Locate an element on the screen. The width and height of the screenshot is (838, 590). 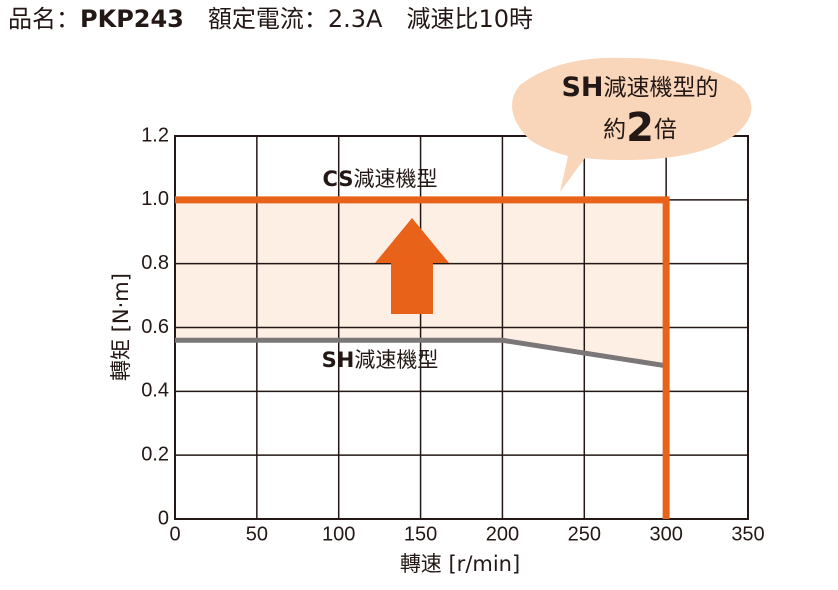
y-tick-label: 0 is located at coordinates (163, 518).